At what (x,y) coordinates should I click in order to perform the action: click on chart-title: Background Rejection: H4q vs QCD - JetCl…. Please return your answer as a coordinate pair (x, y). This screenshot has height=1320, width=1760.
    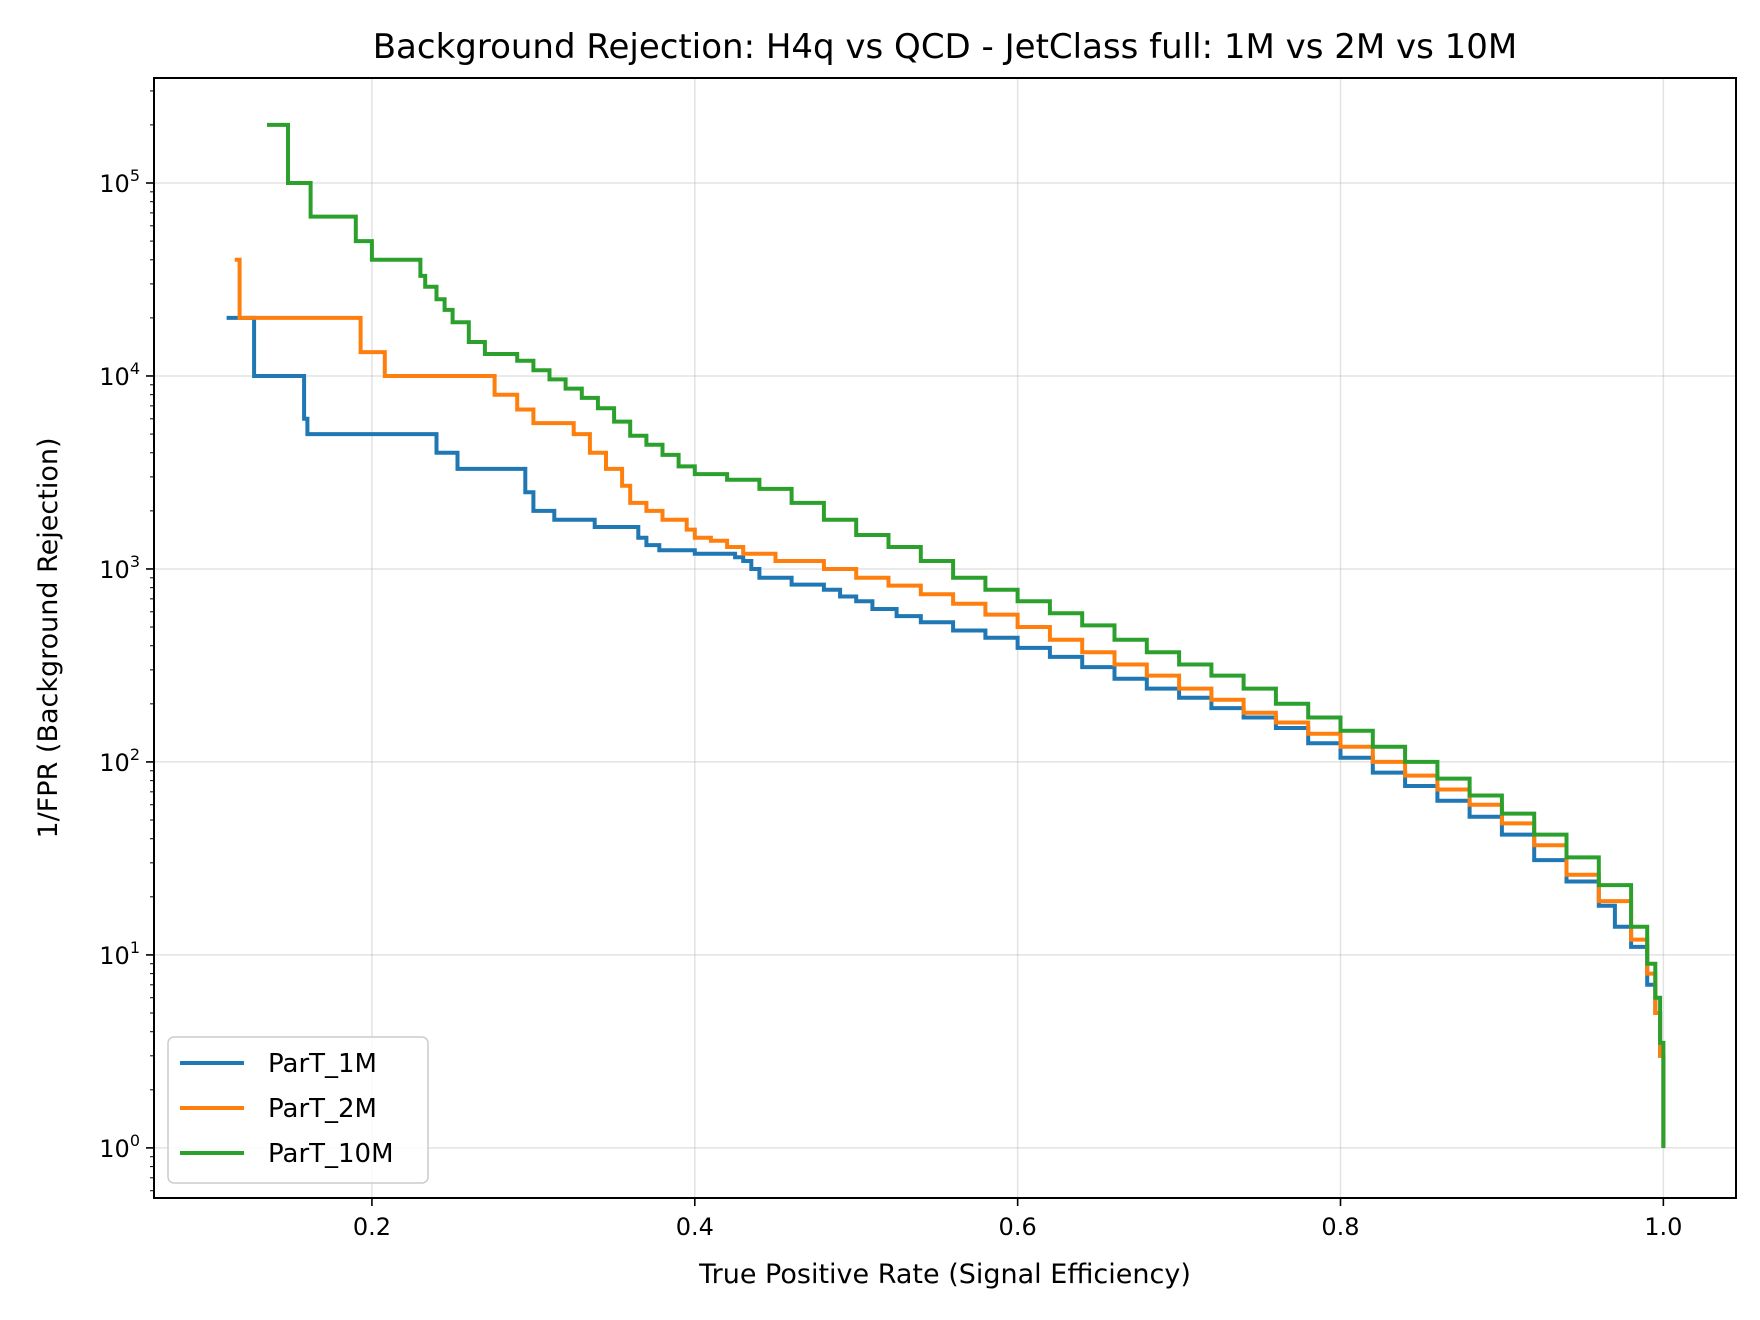
    Looking at the image, I should click on (945, 47).